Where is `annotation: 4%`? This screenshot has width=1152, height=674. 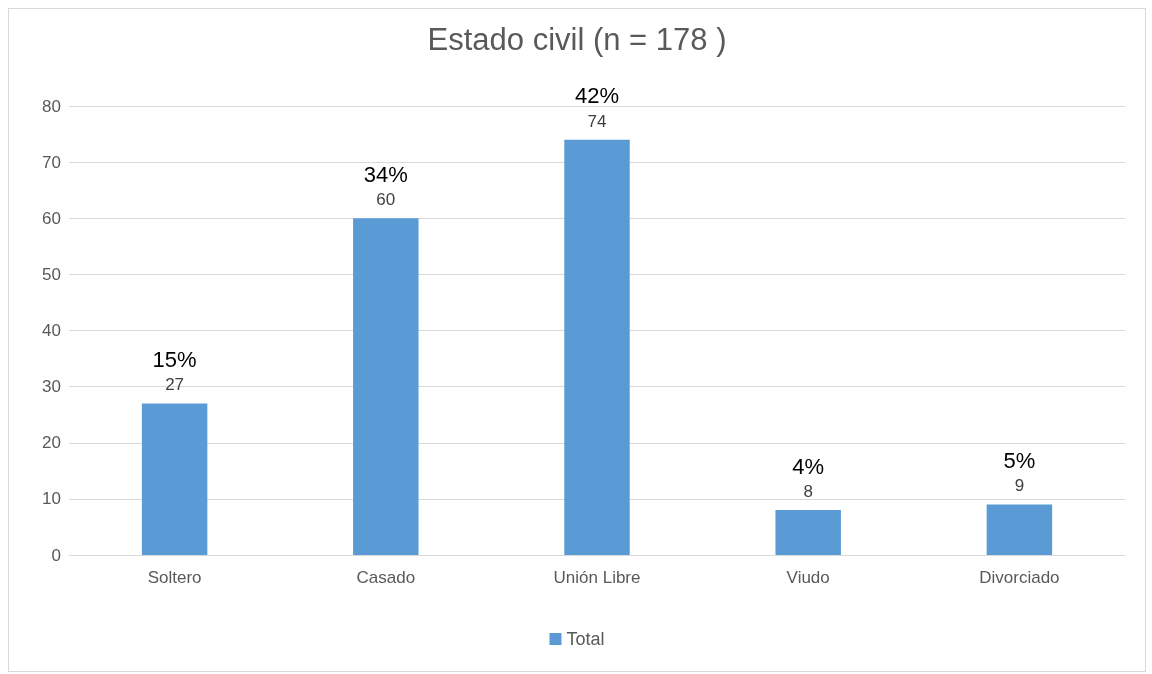 annotation: 4% is located at coordinates (808, 466).